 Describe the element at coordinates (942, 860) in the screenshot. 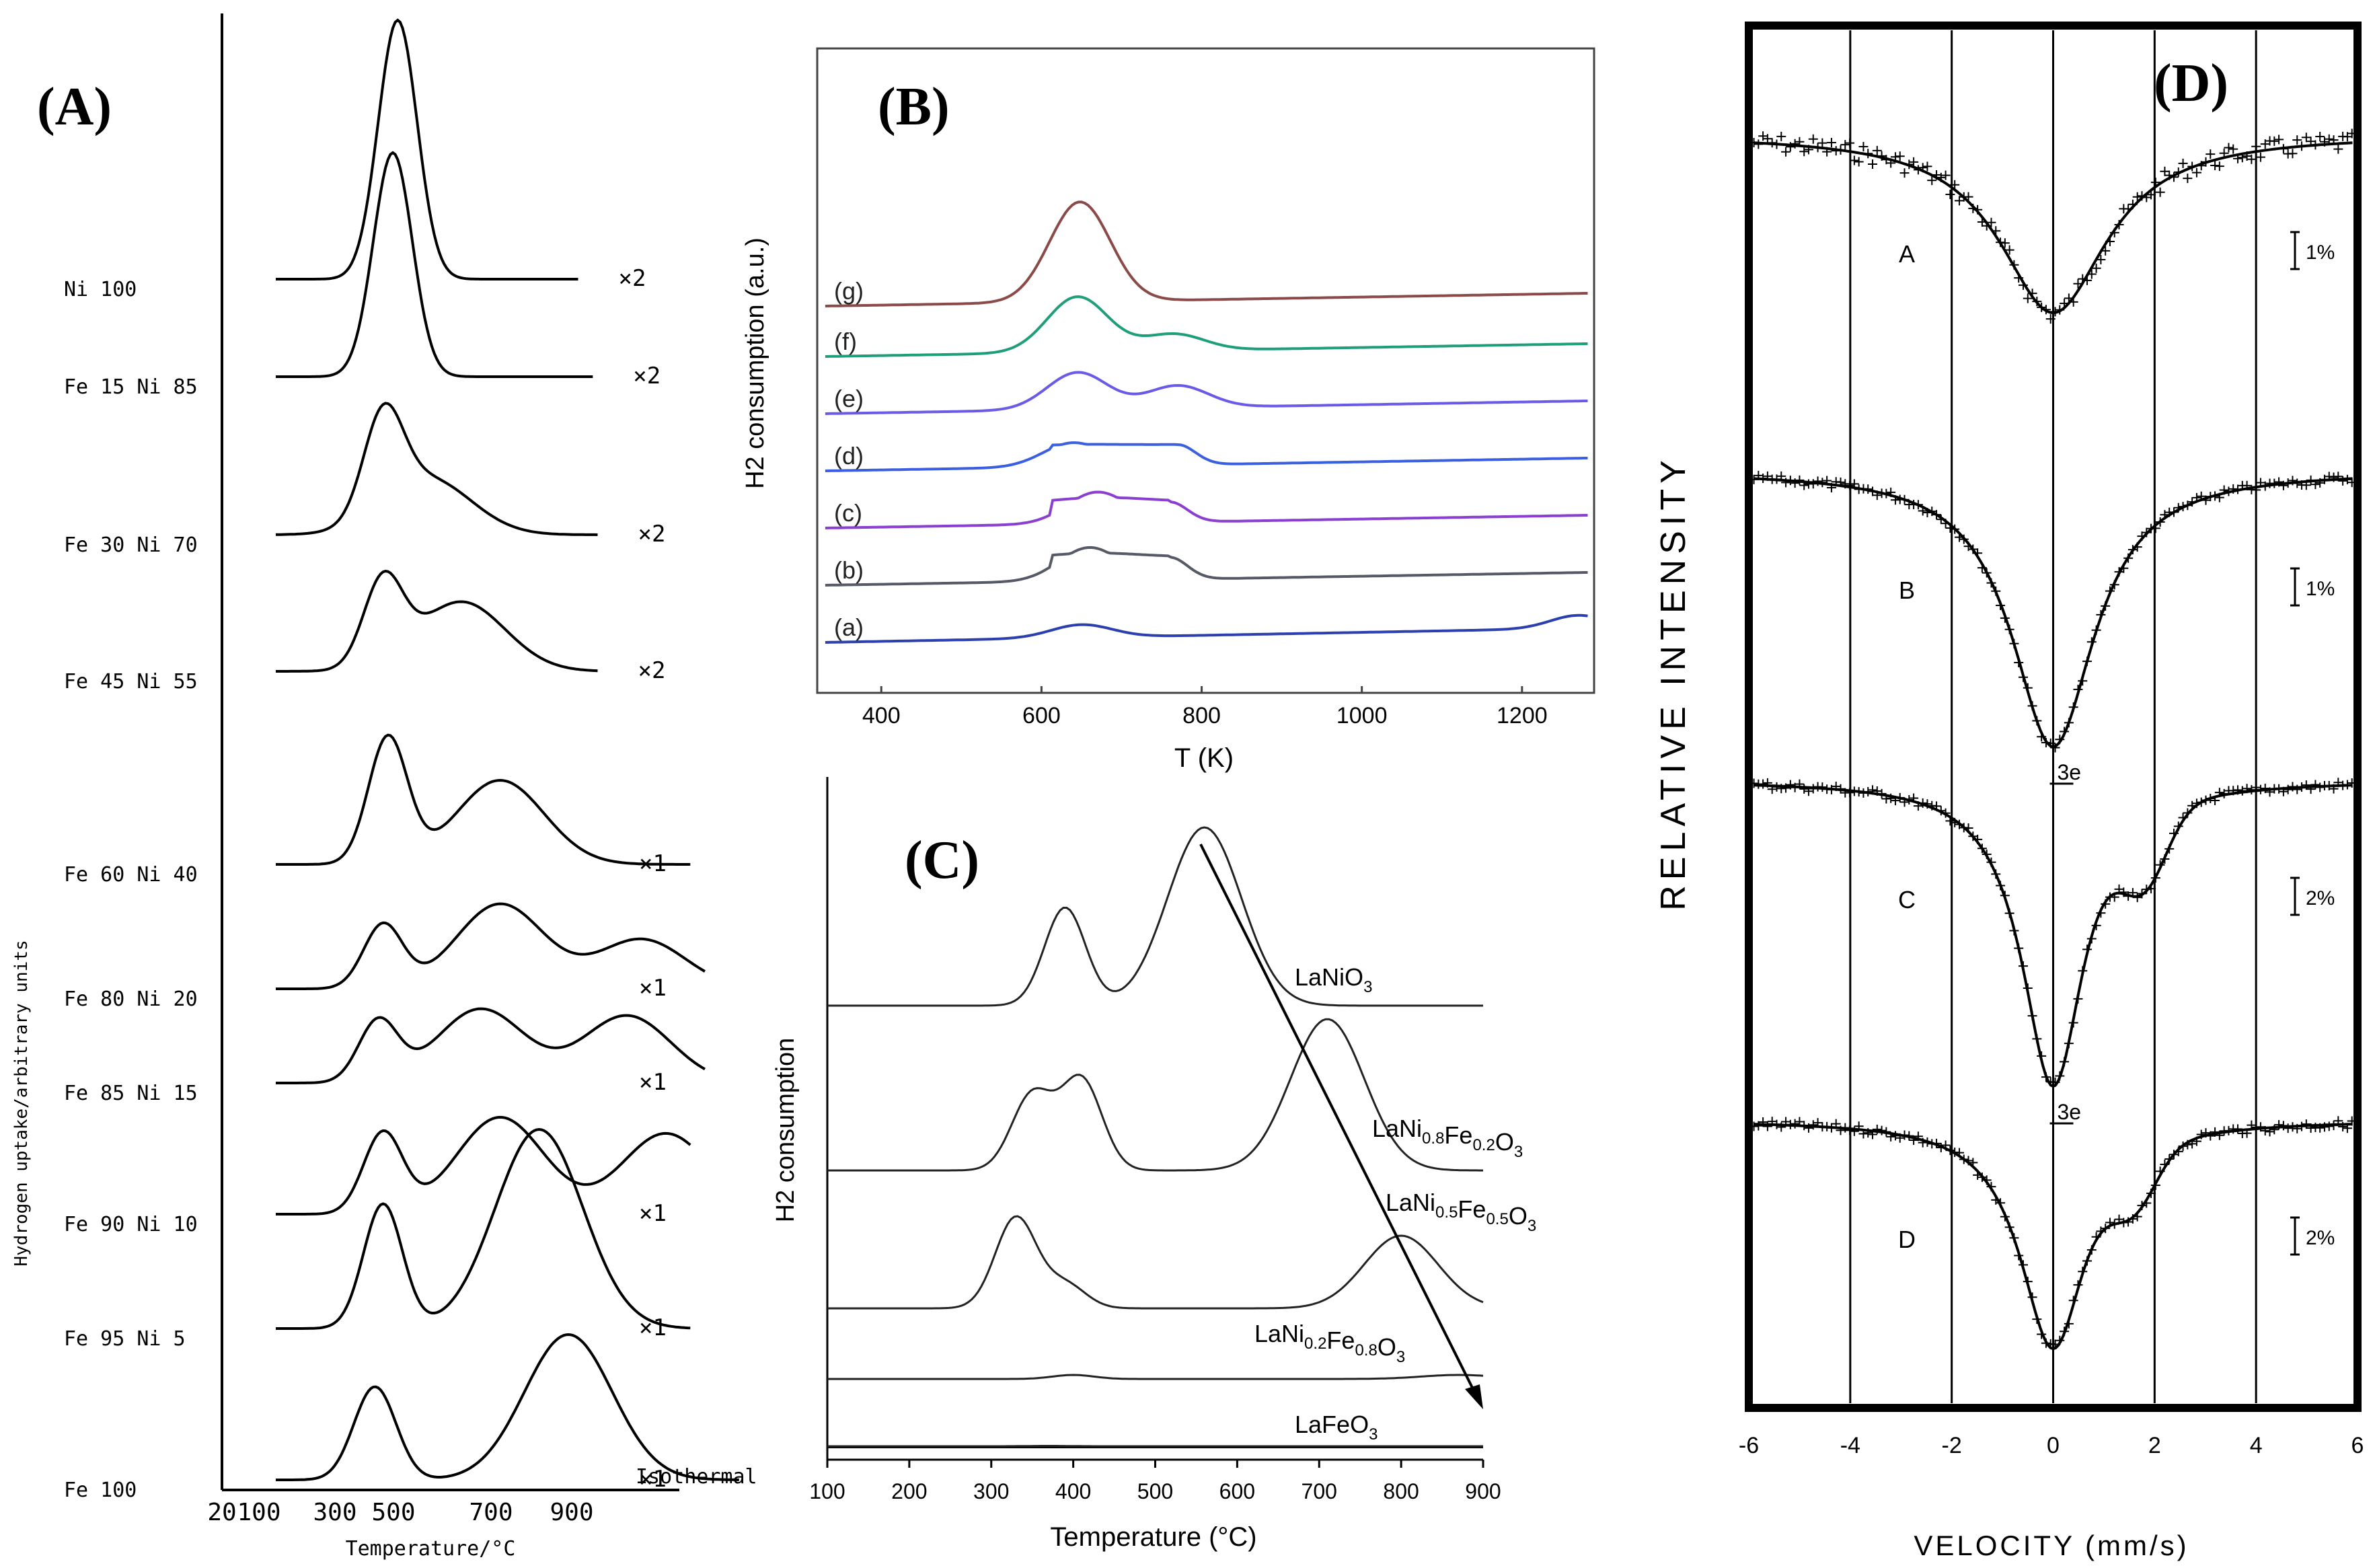

I see `panel-c-label: (C)` at that location.